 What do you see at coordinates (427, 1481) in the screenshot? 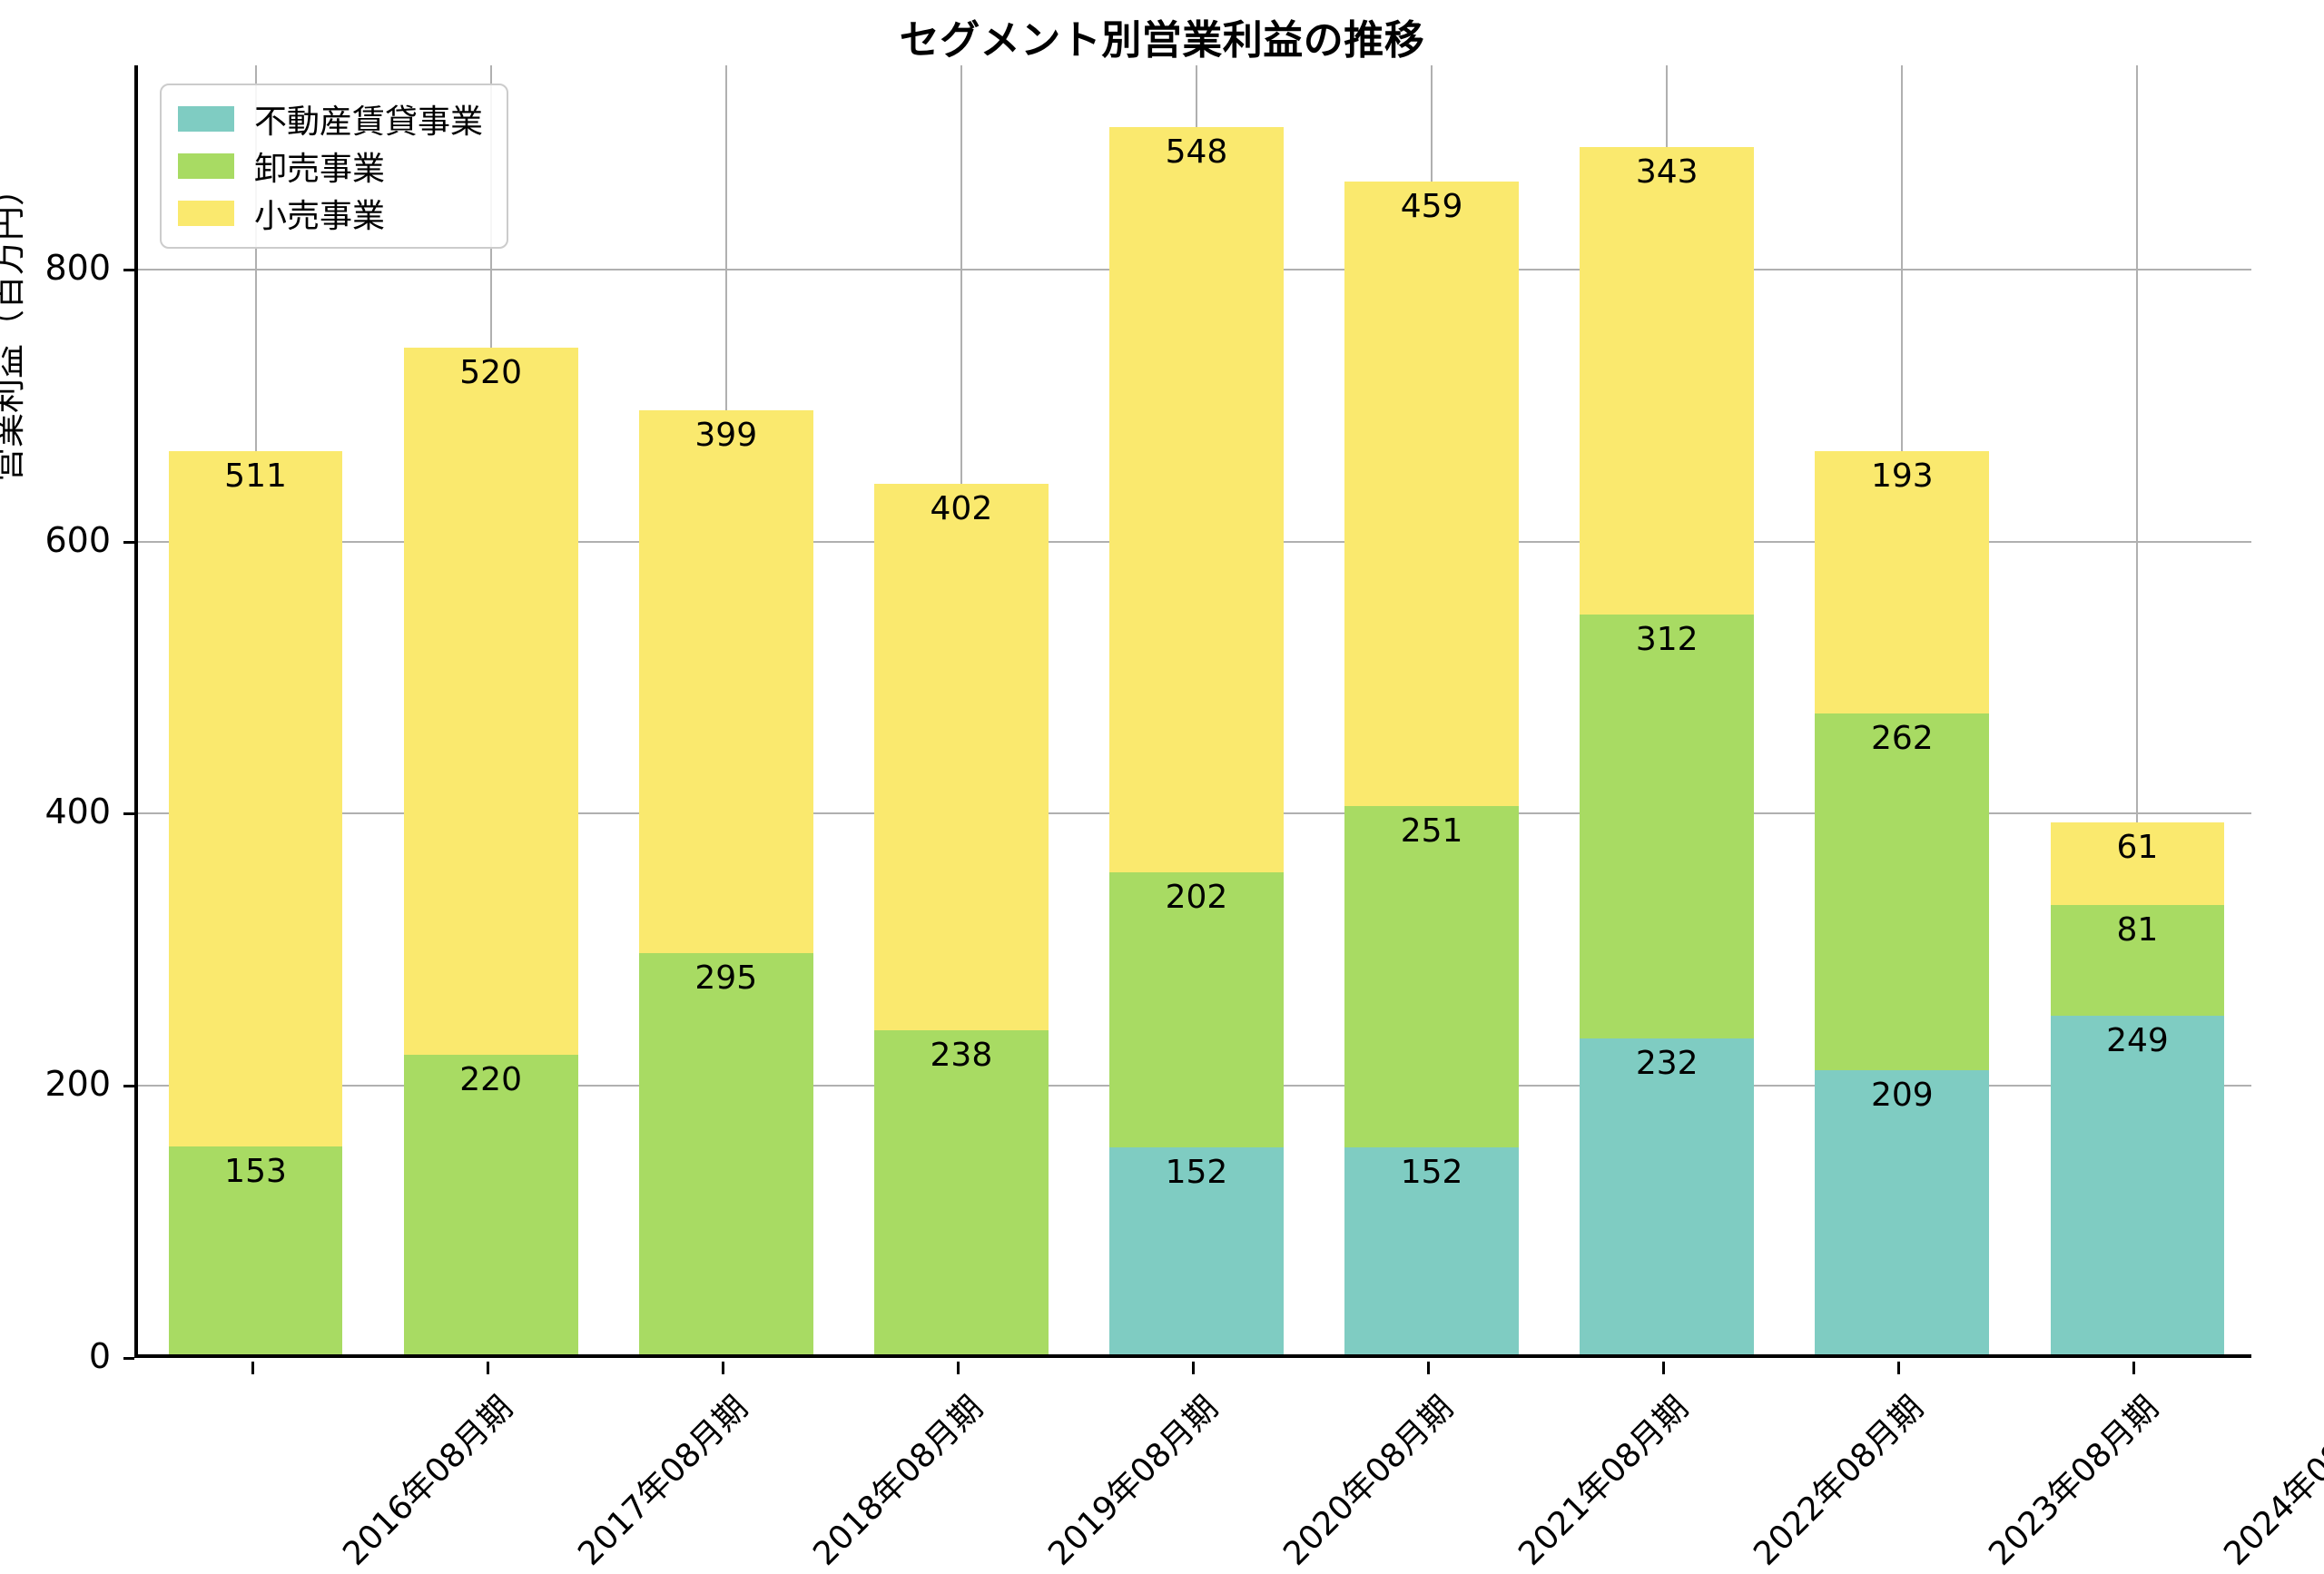
I see `x-axis-tick-label: 2016年08月期` at bounding box center [427, 1481].